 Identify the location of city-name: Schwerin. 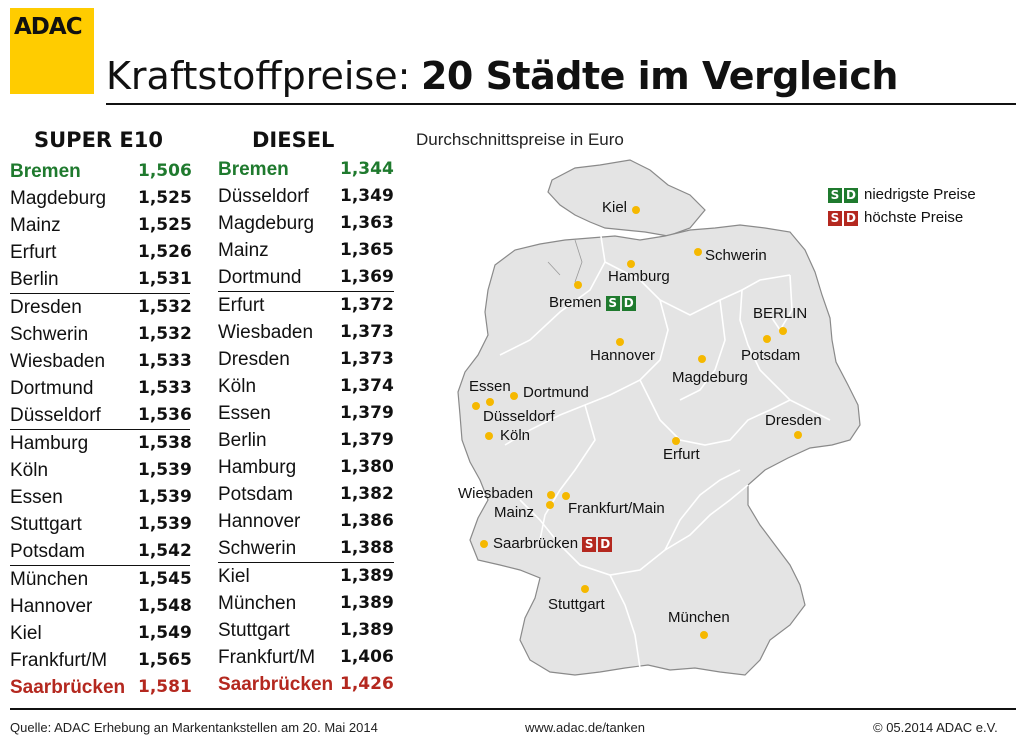
(49, 334).